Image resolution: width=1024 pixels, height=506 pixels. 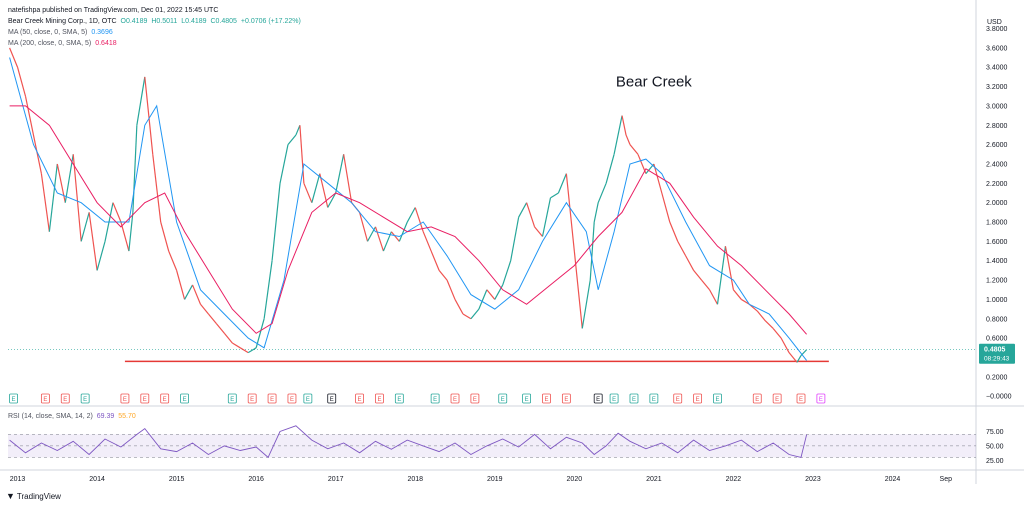 What do you see at coordinates (997, 203) in the screenshot?
I see `y-tick-label: 2.0000` at bounding box center [997, 203].